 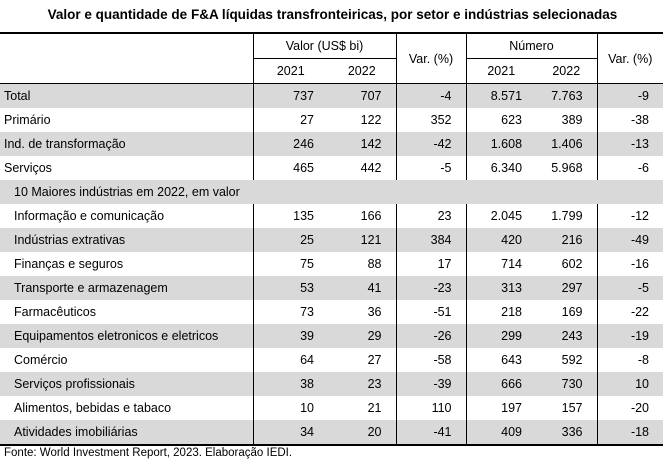 What do you see at coordinates (431, 312) in the screenshot?
I see `cell-var: -51` at bounding box center [431, 312].